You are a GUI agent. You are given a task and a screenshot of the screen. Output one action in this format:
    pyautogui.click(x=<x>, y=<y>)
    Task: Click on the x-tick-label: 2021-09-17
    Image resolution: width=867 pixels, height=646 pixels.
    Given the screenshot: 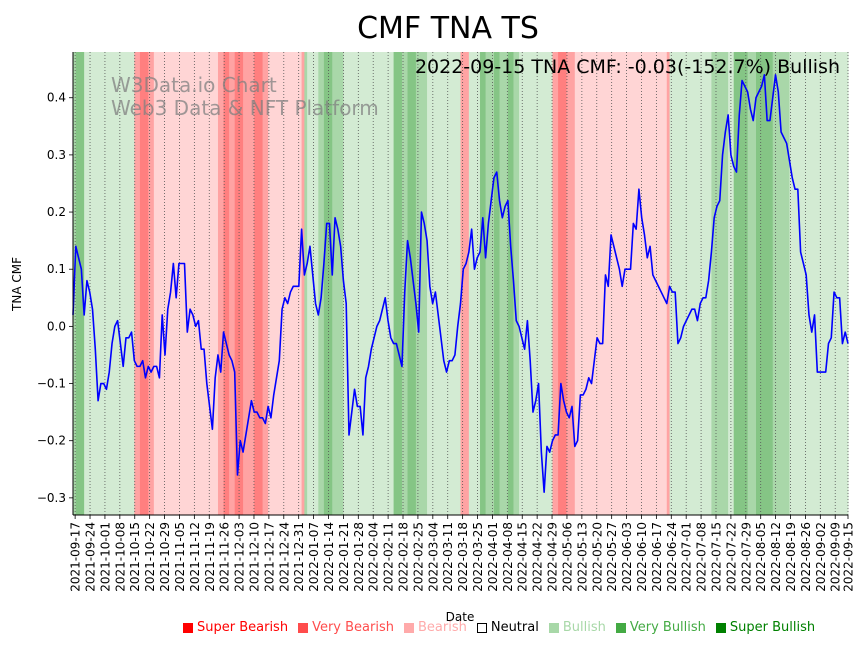 What is the action you would take?
    pyautogui.click(x=76, y=557)
    